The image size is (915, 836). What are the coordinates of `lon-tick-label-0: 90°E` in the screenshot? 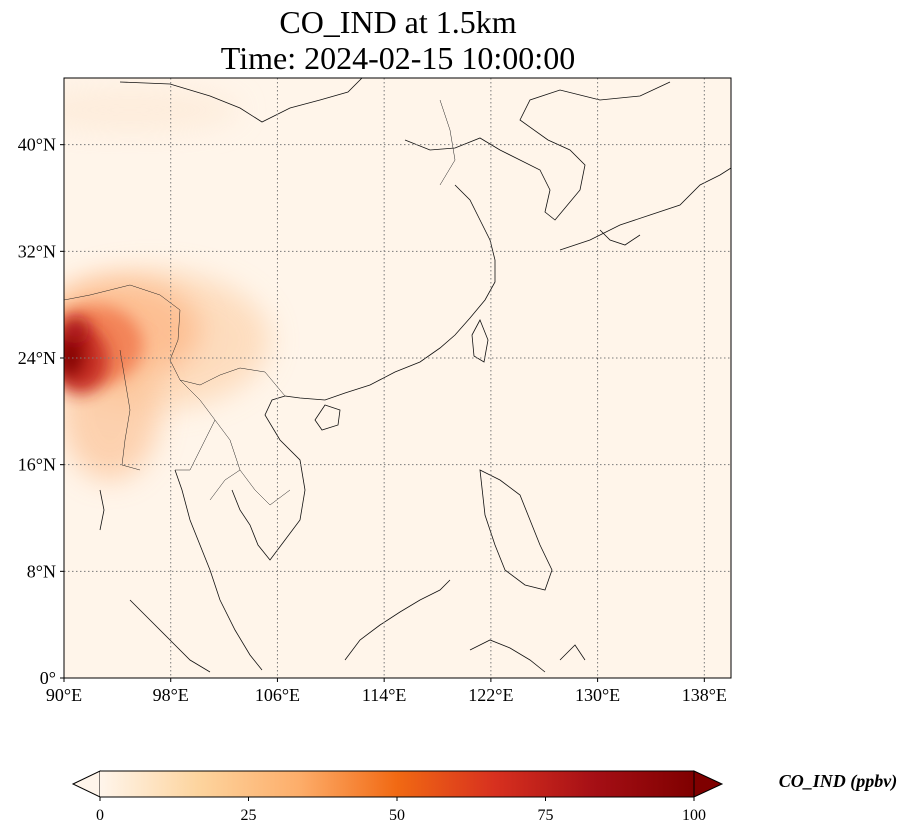 It's located at (64, 695).